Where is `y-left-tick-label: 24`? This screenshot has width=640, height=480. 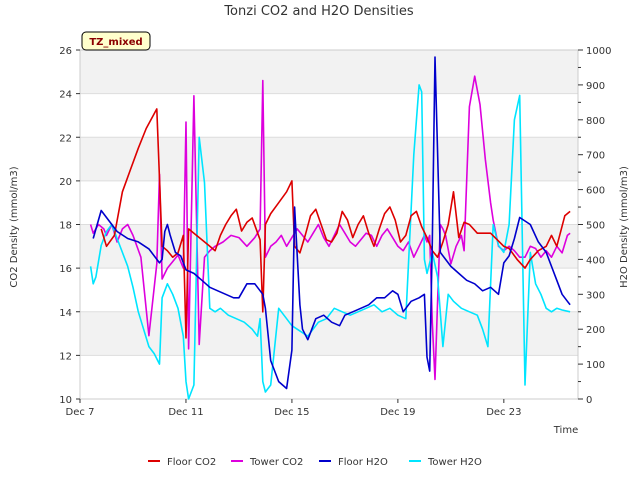
y-left-tick-label: 24 is located at coordinates (65, 95).